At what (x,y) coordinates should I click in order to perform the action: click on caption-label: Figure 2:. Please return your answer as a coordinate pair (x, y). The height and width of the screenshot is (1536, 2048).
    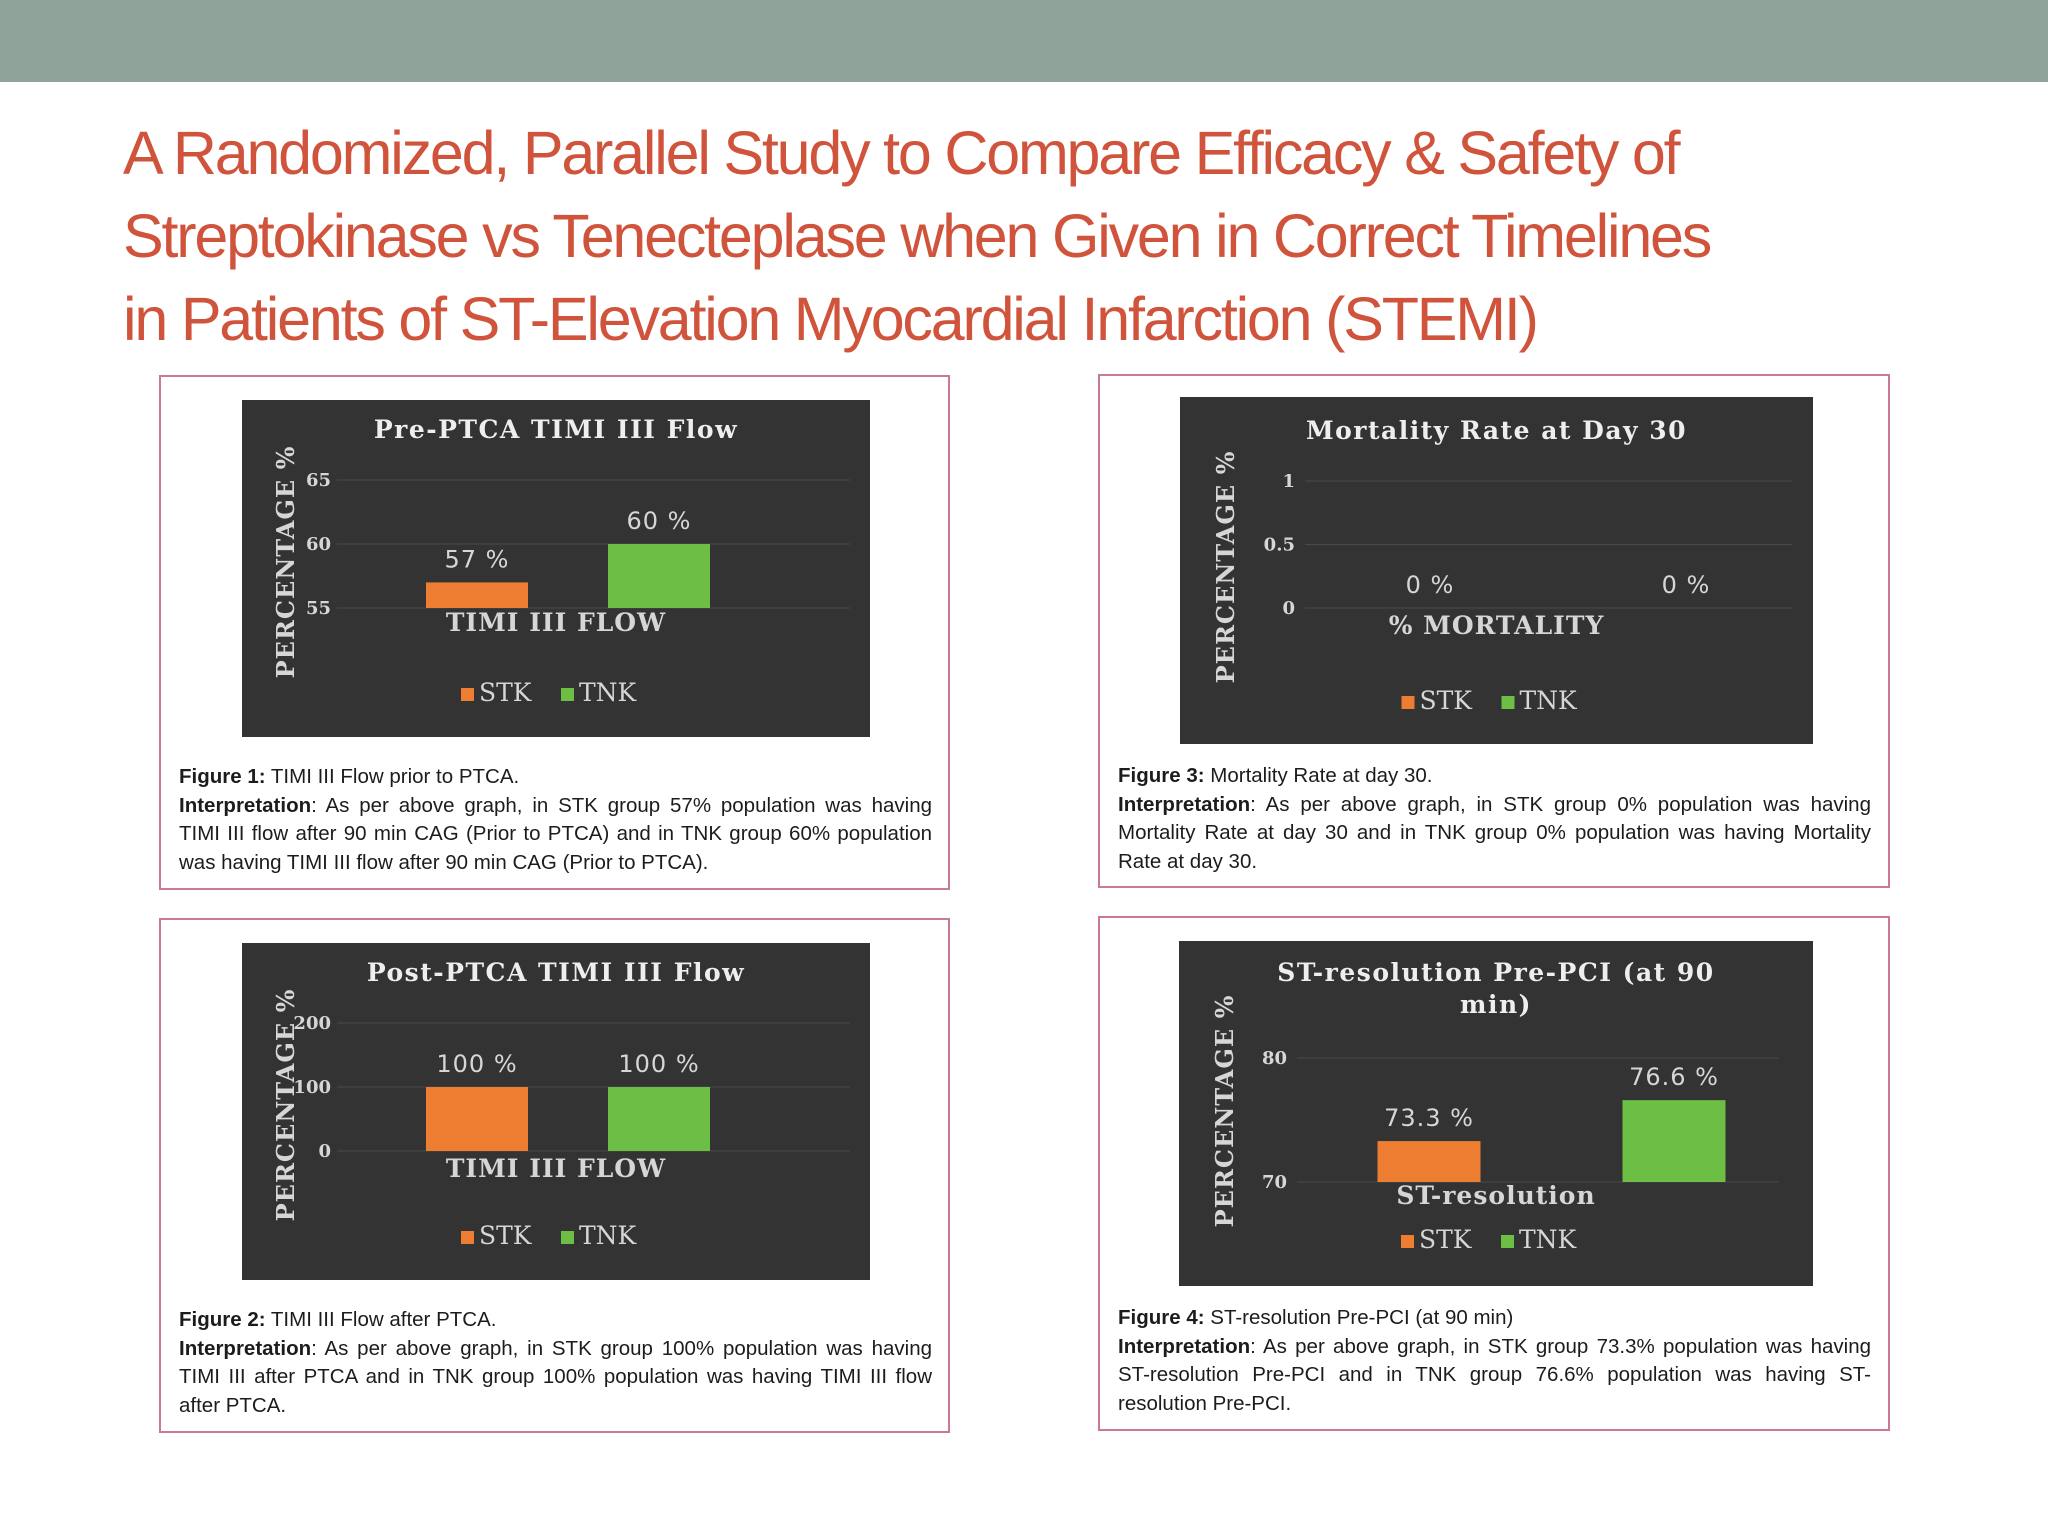
    Looking at the image, I should click on (222, 1319).